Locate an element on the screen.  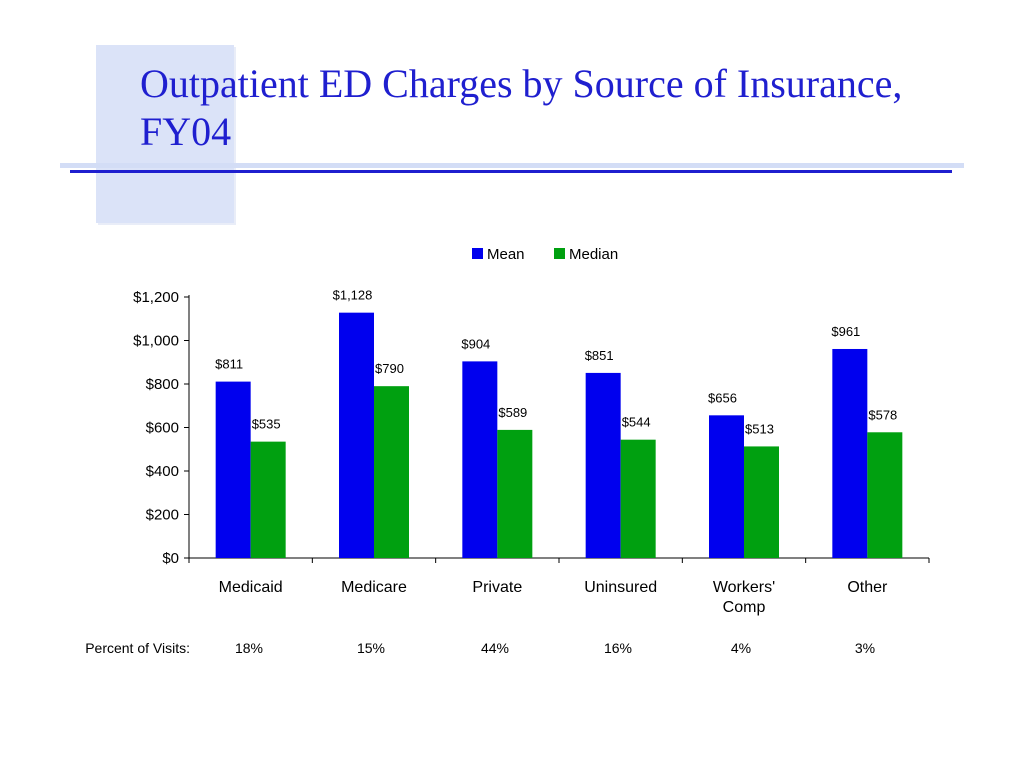
data-label-median-workers-comp: $513 is located at coordinates (759, 428).